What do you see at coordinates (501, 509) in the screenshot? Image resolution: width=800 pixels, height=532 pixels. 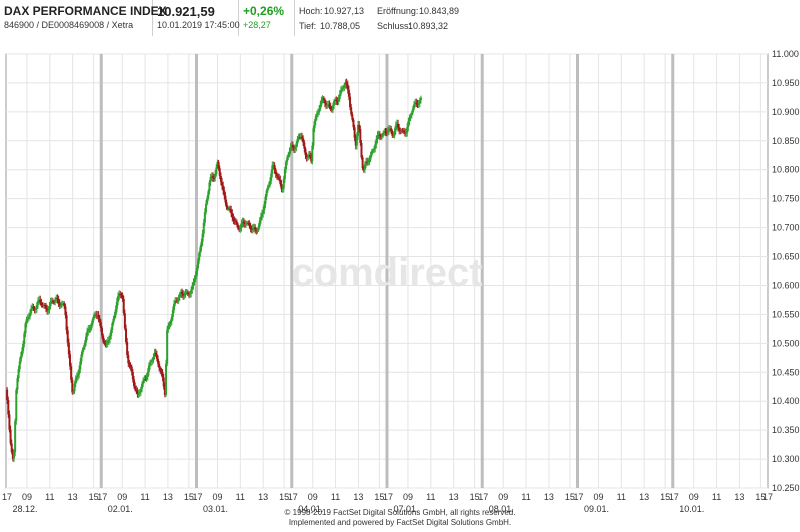 I see `x-date-label: 08.01.` at bounding box center [501, 509].